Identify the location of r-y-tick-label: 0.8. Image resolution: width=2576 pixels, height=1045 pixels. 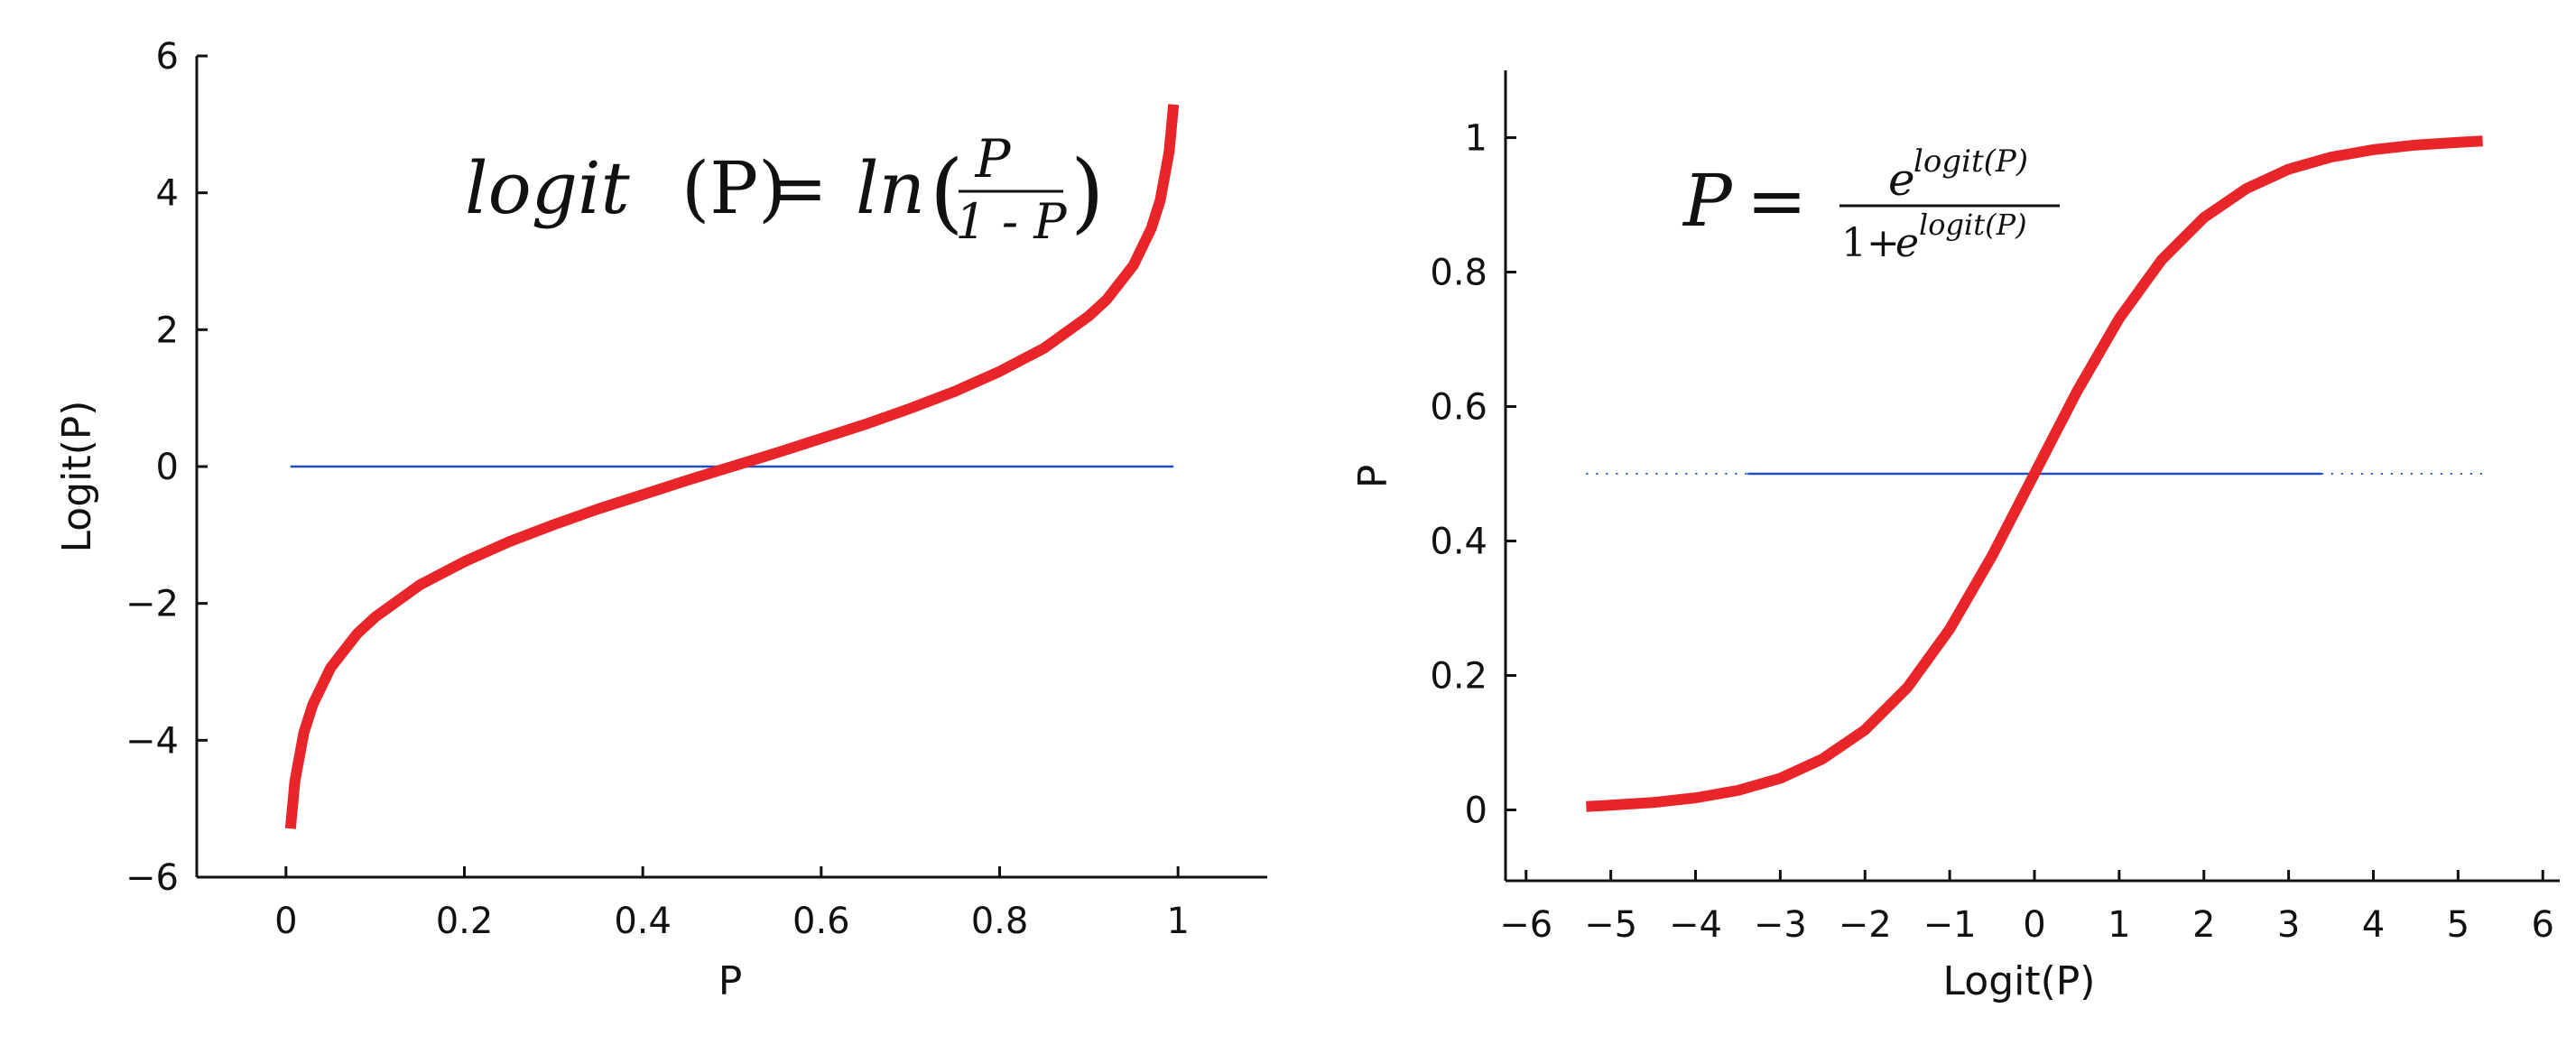
(1458, 274).